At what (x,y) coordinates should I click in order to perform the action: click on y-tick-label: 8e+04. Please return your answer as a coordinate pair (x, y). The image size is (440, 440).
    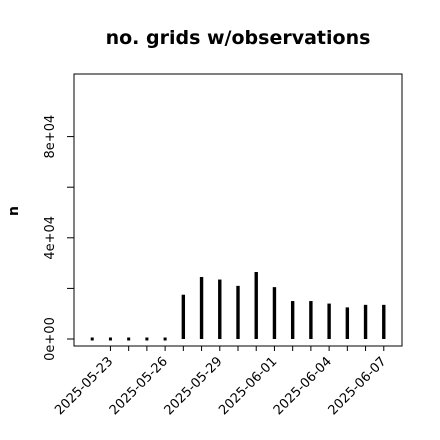
    Looking at the image, I should click on (50, 137).